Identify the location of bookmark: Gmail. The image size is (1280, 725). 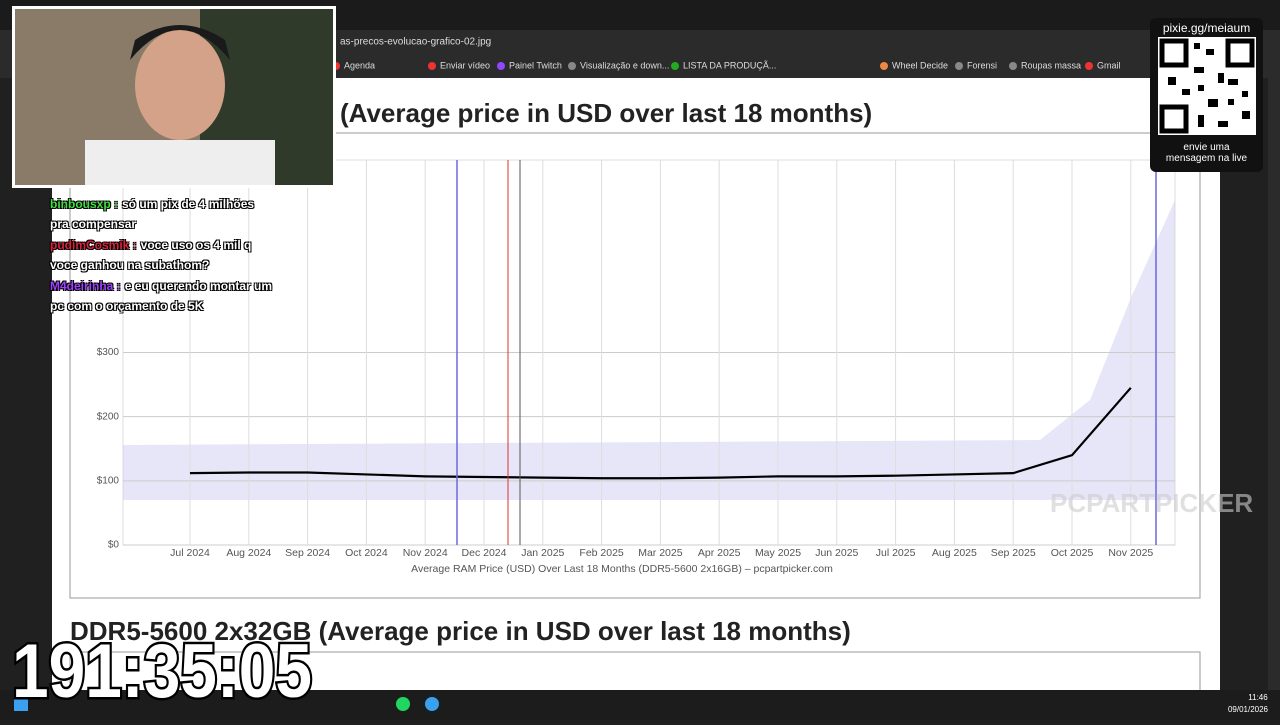
(1109, 65).